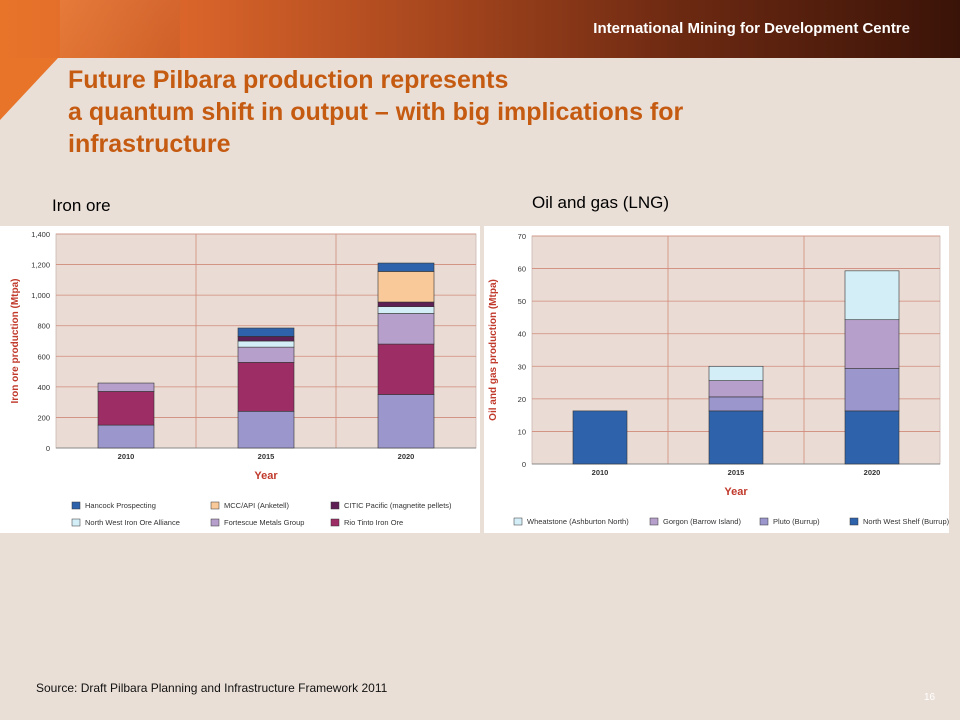 Image resolution: width=960 pixels, height=720 pixels. Describe the element at coordinates (872, 390) in the screenshot. I see `lng-bar-pluto-burrup-2020` at that location.